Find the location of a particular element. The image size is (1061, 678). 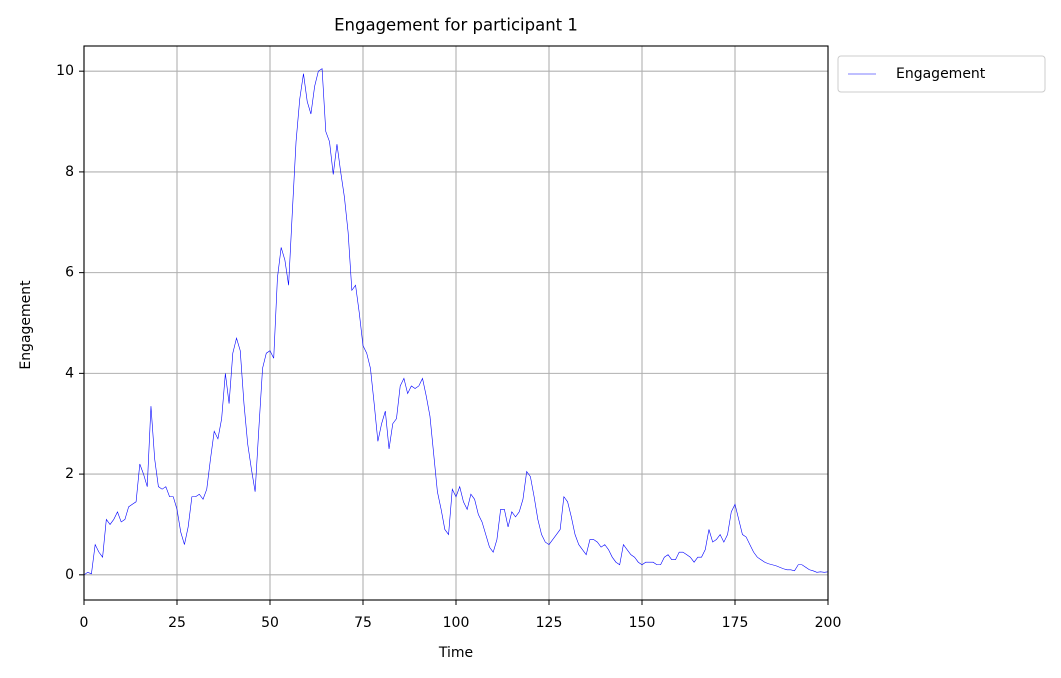

y-tick-label: 8 is located at coordinates (69, 172).